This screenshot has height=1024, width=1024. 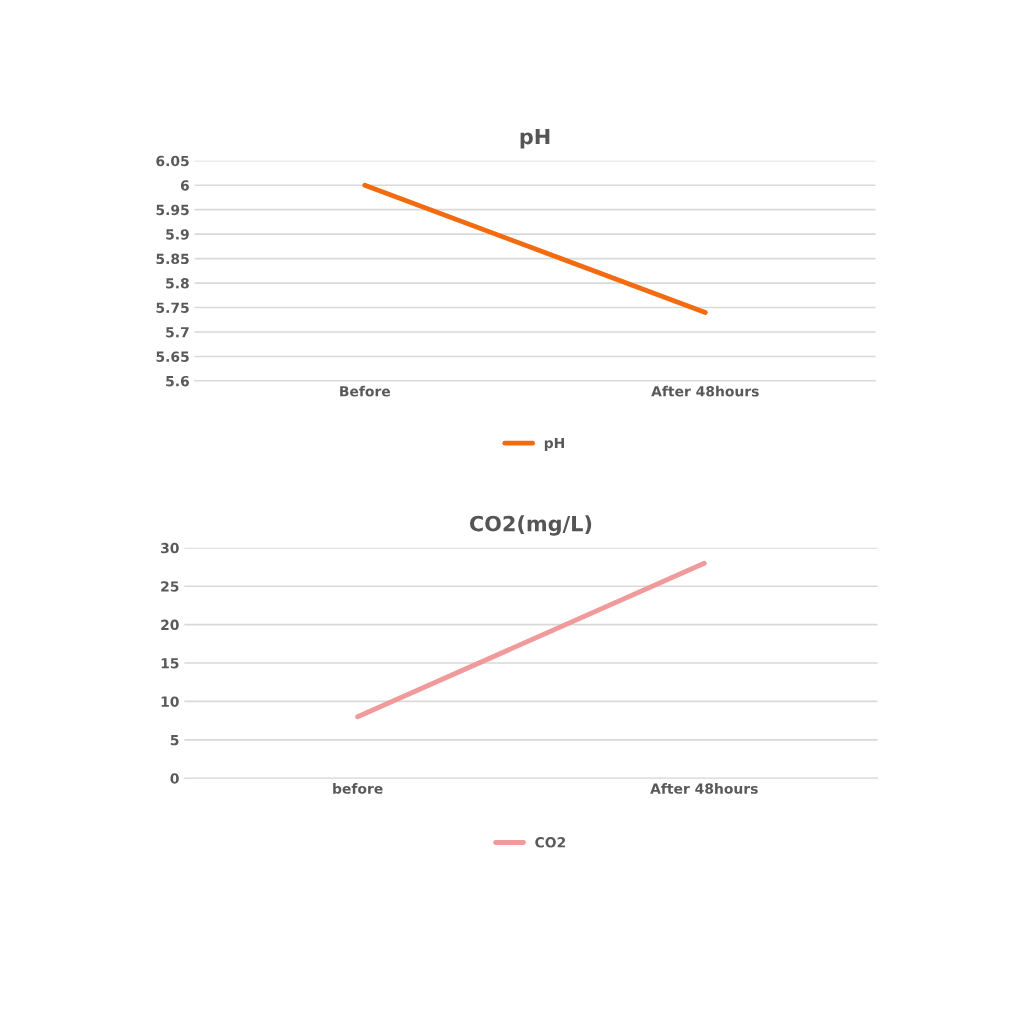 What do you see at coordinates (172, 161) in the screenshot?
I see `y-tick-label: 6.05` at bounding box center [172, 161].